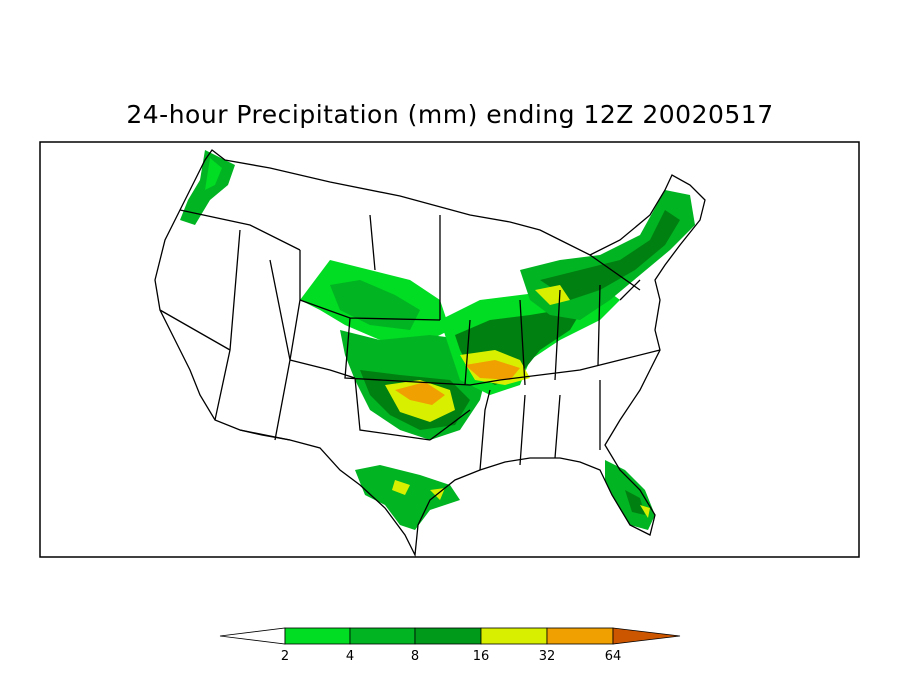 The image size is (900, 700). I want to click on colorbar-label-2: 4, so click(350, 656).